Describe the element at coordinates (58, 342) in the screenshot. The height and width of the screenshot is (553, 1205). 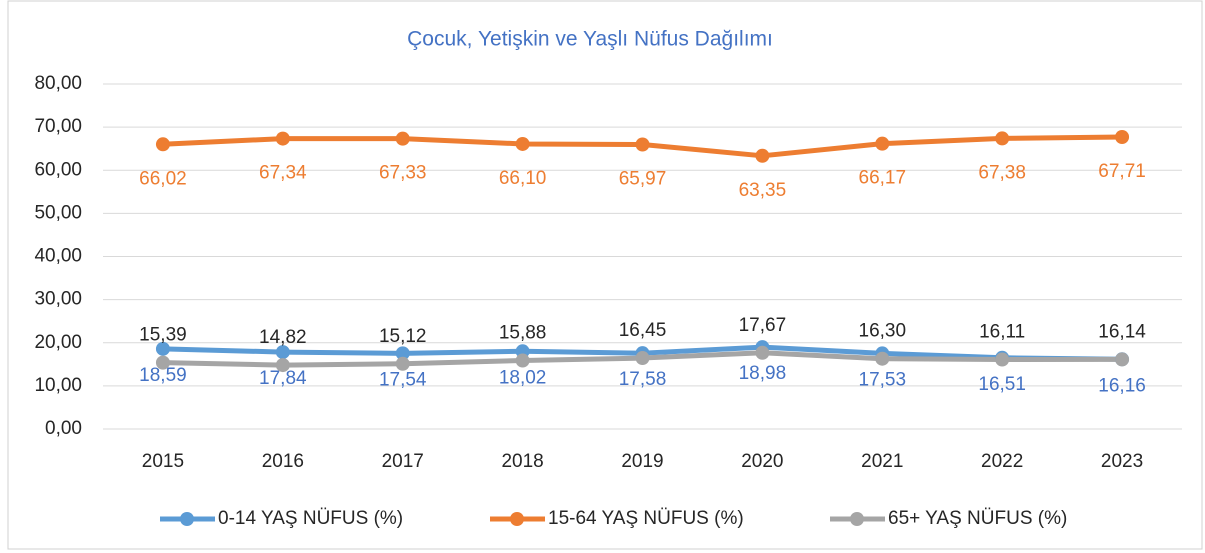
I see `y-tick-label: 20,00` at that location.